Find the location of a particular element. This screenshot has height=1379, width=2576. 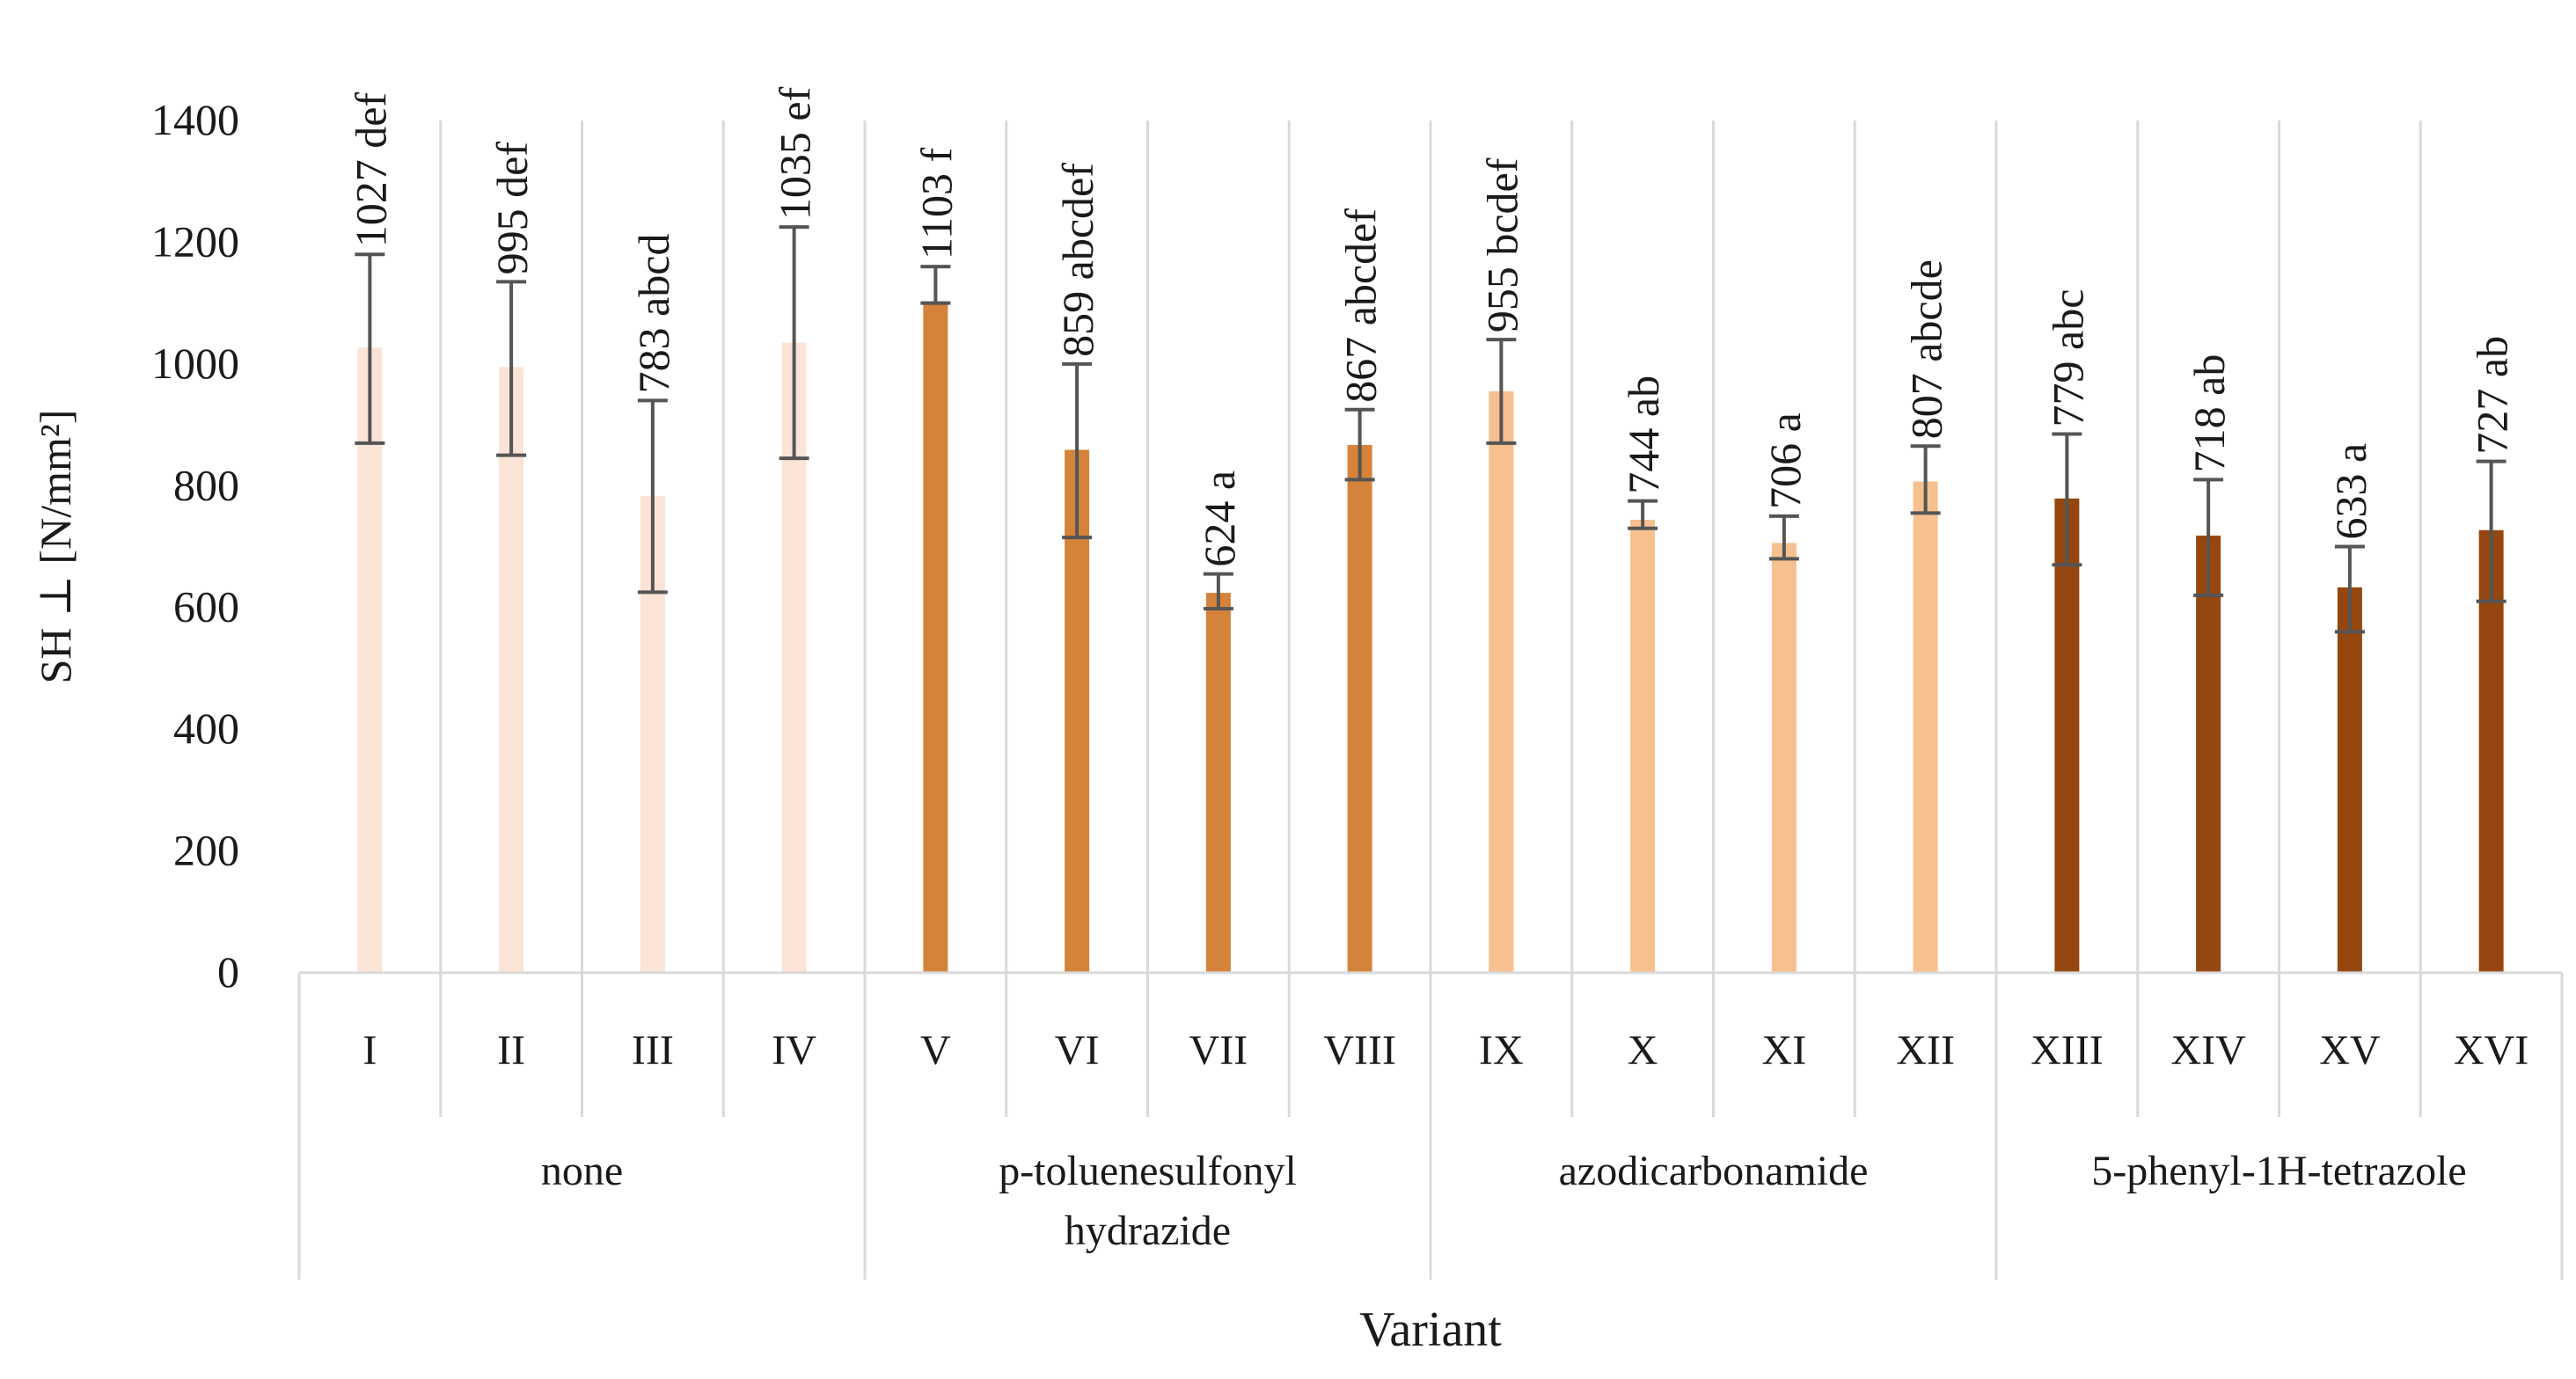

data-label: 807 abcde is located at coordinates (1926, 349).